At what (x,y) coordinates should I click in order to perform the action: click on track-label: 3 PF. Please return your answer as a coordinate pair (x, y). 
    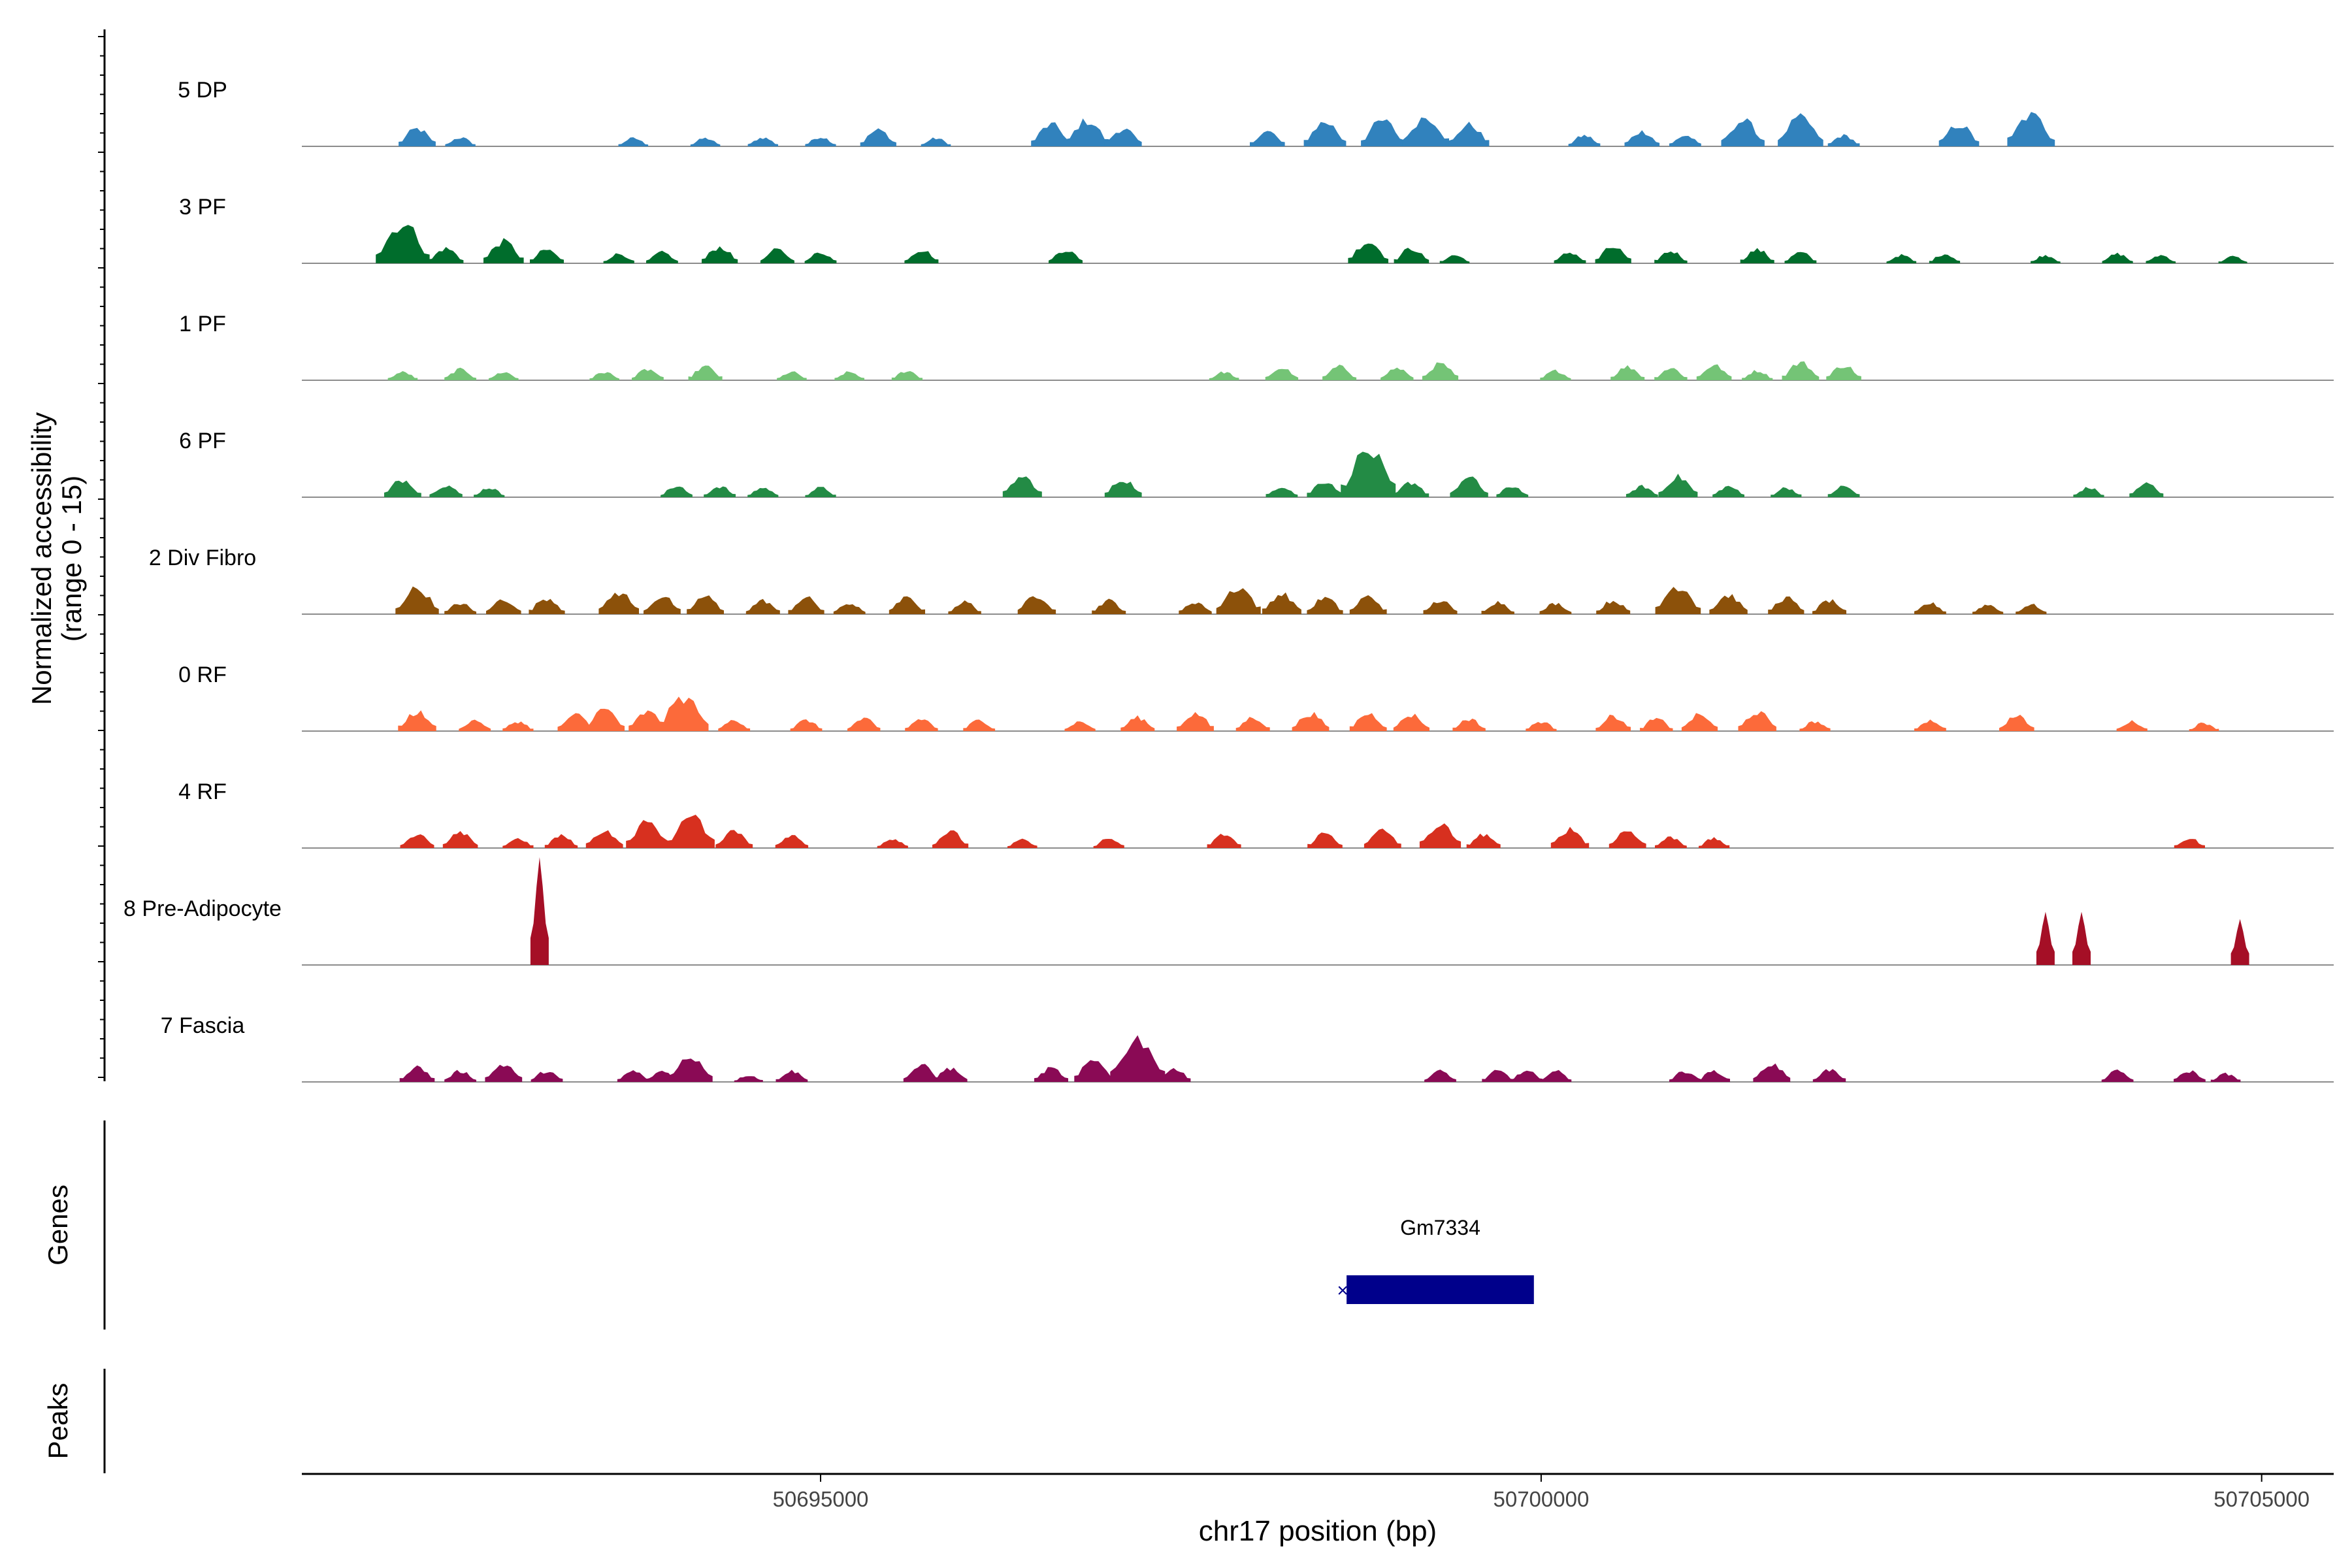
    Looking at the image, I should click on (202, 207).